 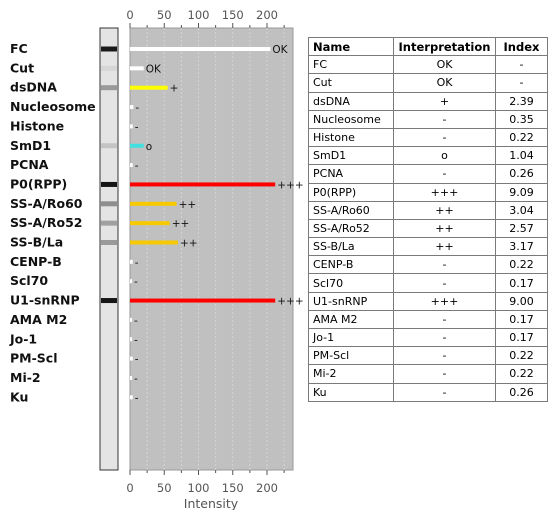 What do you see at coordinates (280, 50) in the screenshot?
I see `bar-label: OK` at bounding box center [280, 50].